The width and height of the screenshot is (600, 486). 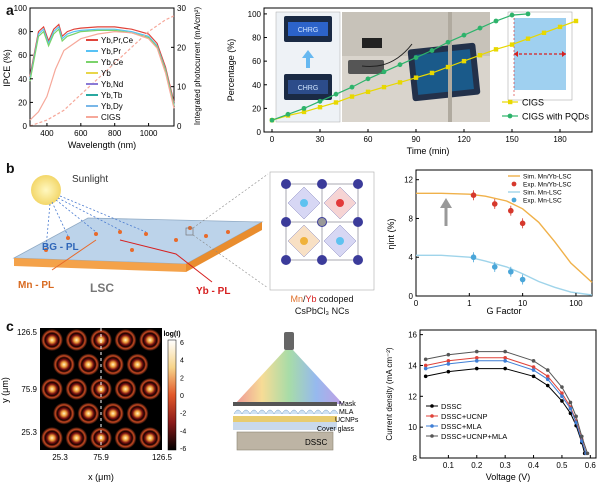 What do you see at coordinates (111, 117) in the screenshot?
I see `ipce-legend-label-7: CIGS` at bounding box center [111, 117].